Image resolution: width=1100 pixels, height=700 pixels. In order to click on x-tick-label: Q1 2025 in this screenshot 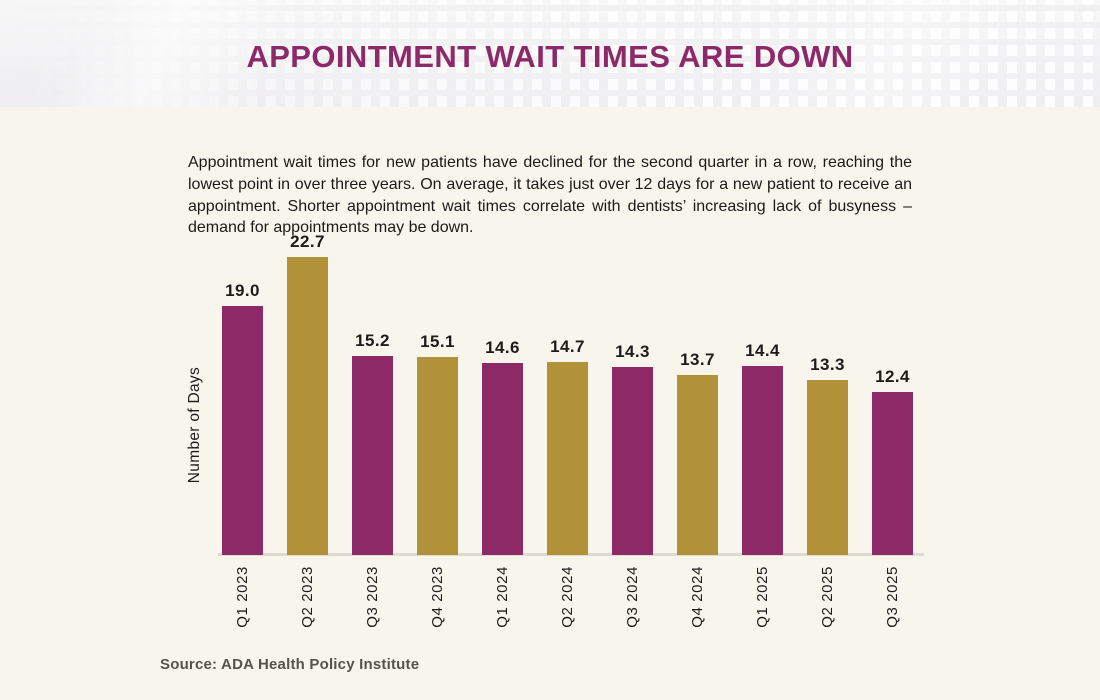, I will do `click(762, 597)`.